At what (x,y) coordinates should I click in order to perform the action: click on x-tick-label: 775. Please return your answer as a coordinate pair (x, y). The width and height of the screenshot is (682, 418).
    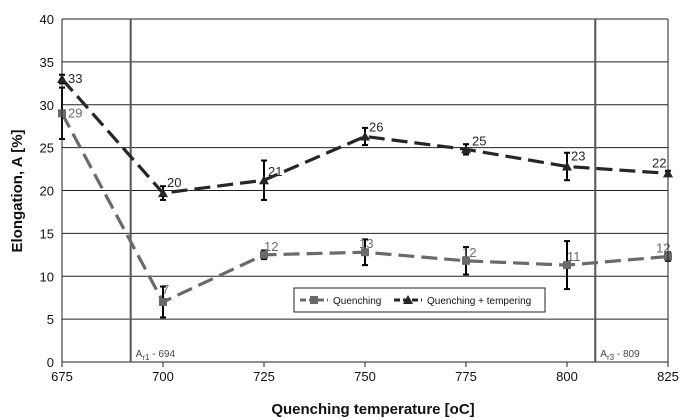
    Looking at the image, I should click on (466, 376).